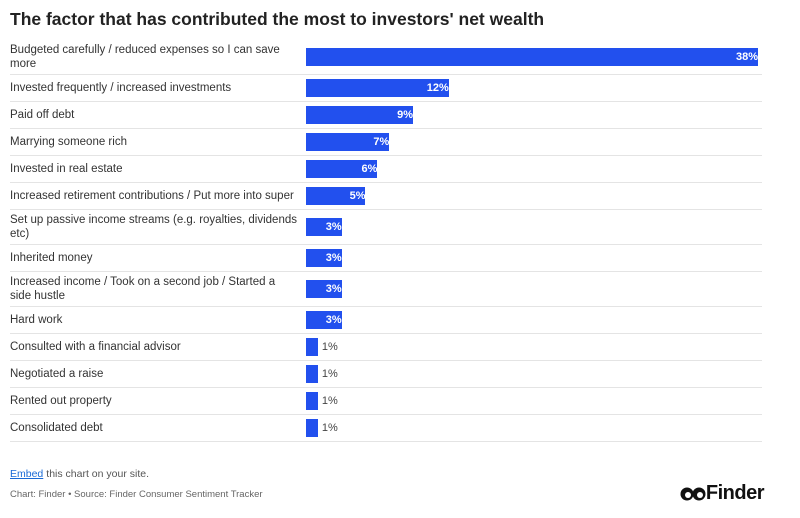 Image resolution: width=800 pixels, height=518 pixels. I want to click on bar-area: 7%, so click(534, 142).